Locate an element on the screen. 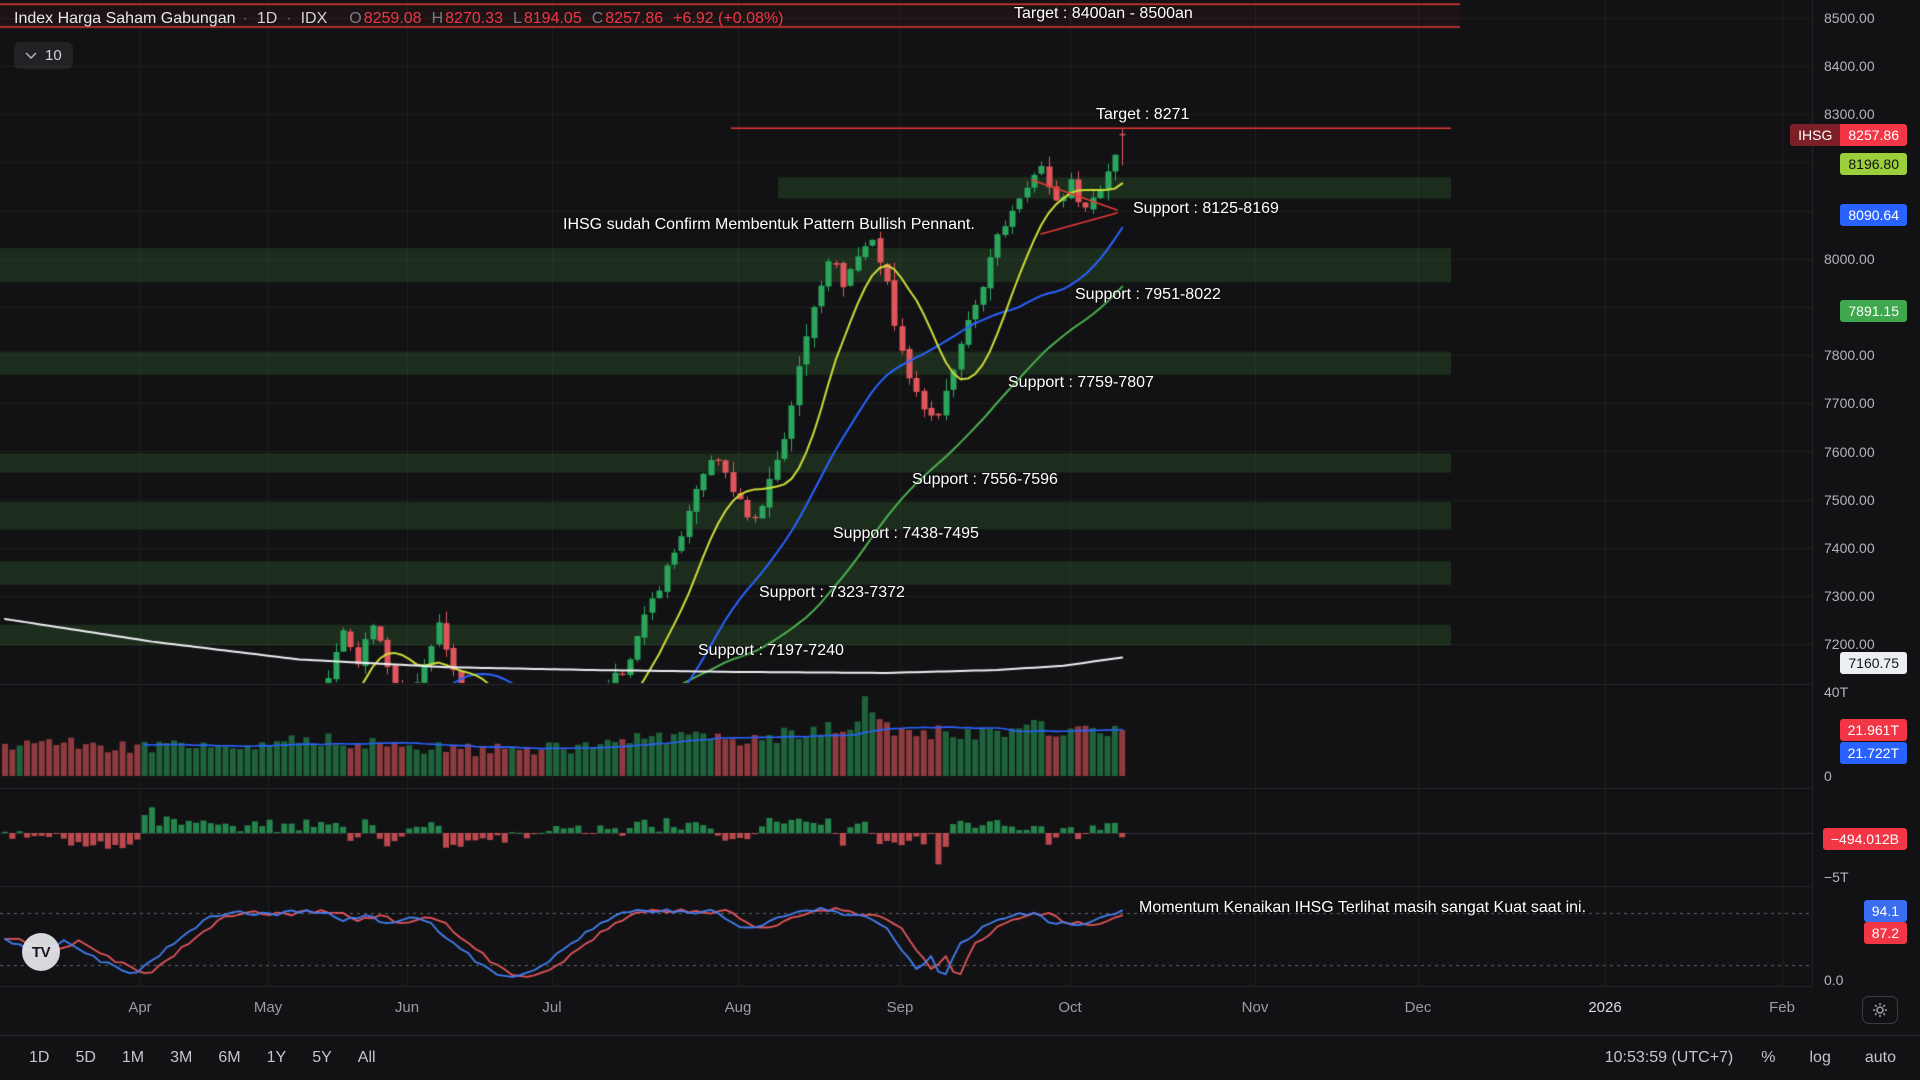 This screenshot has width=1920, height=1080. ma-long-badge: 7160.75 is located at coordinates (1873, 663).